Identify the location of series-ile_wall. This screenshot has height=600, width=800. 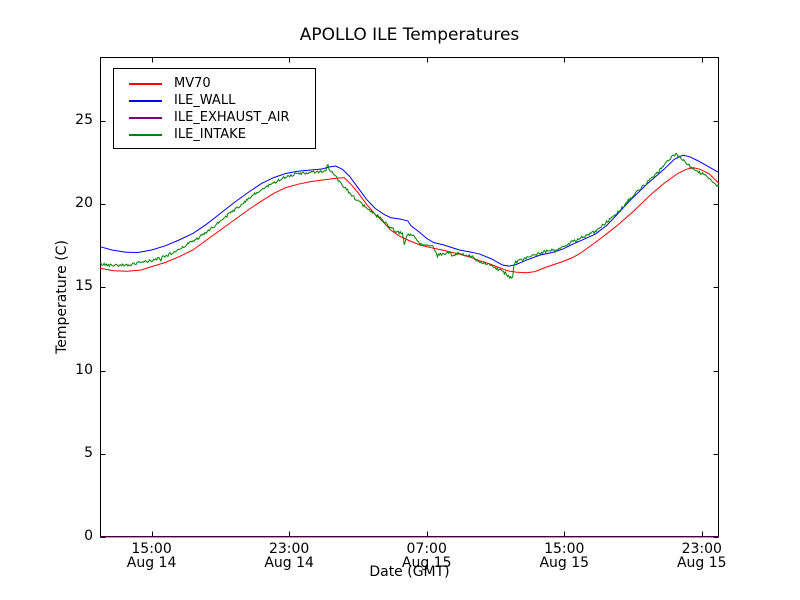
(409, 210).